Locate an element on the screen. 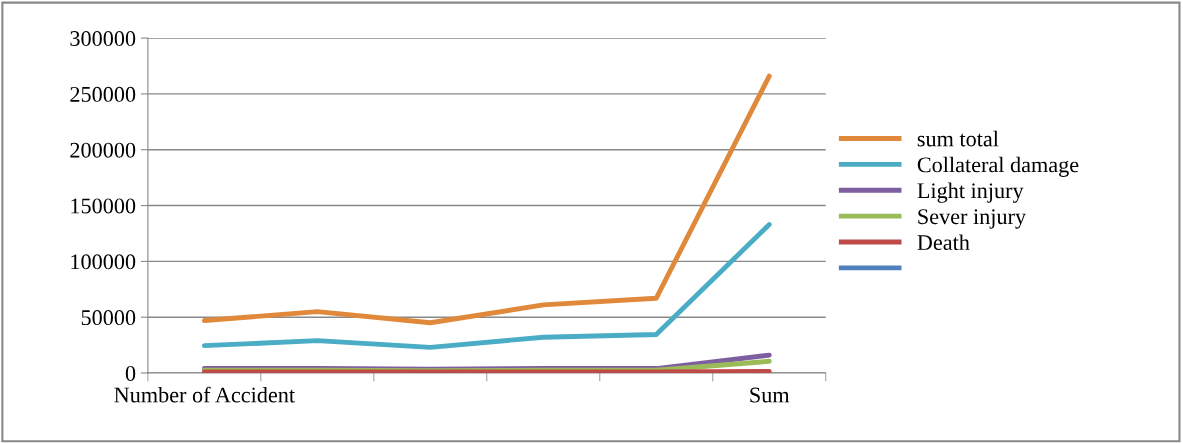 The height and width of the screenshot is (443, 1183). y-tick-label: 200000 is located at coordinates (103, 150).